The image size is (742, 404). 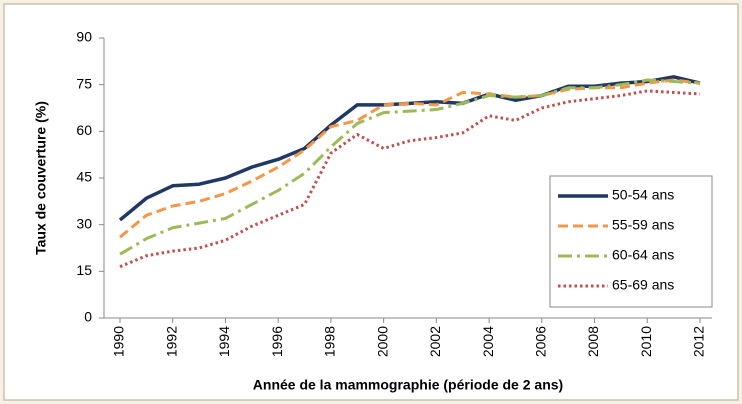 What do you see at coordinates (224, 341) in the screenshot?
I see `x-tick-label: 1994` at bounding box center [224, 341].